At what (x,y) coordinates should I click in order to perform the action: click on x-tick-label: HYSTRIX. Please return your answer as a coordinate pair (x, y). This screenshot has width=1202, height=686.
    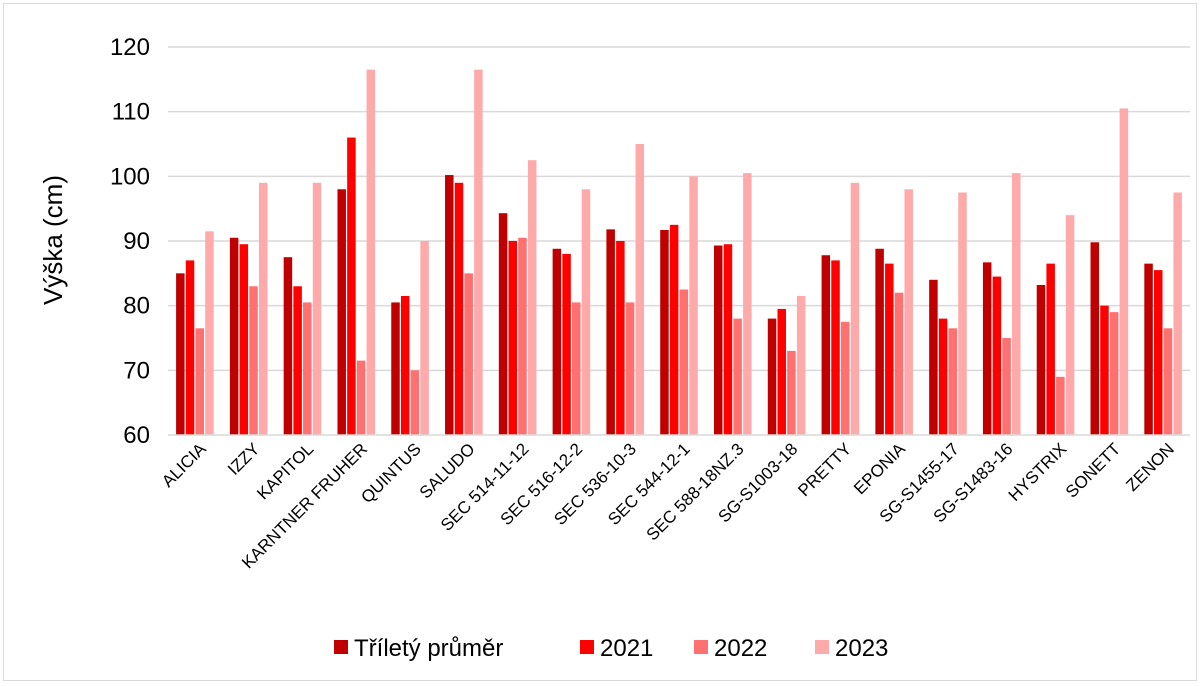
    Looking at the image, I should click on (1038, 472).